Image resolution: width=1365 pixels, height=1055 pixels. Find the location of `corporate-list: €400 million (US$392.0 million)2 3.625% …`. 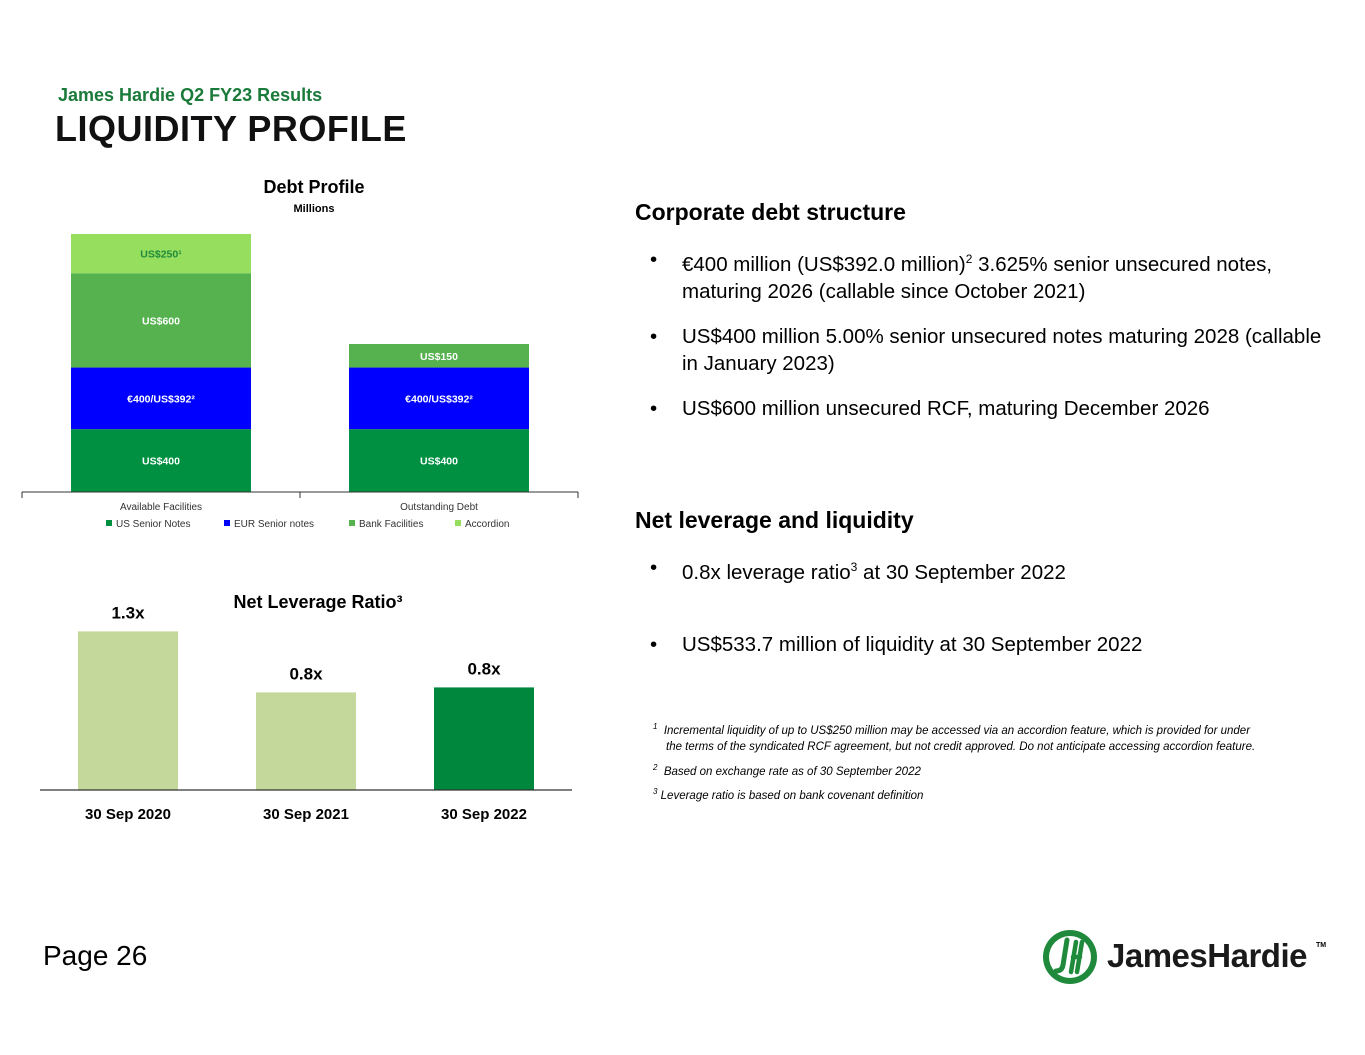

corporate-list: €400 million (US$392.0 million)2 3.625% … is located at coordinates (990, 334).